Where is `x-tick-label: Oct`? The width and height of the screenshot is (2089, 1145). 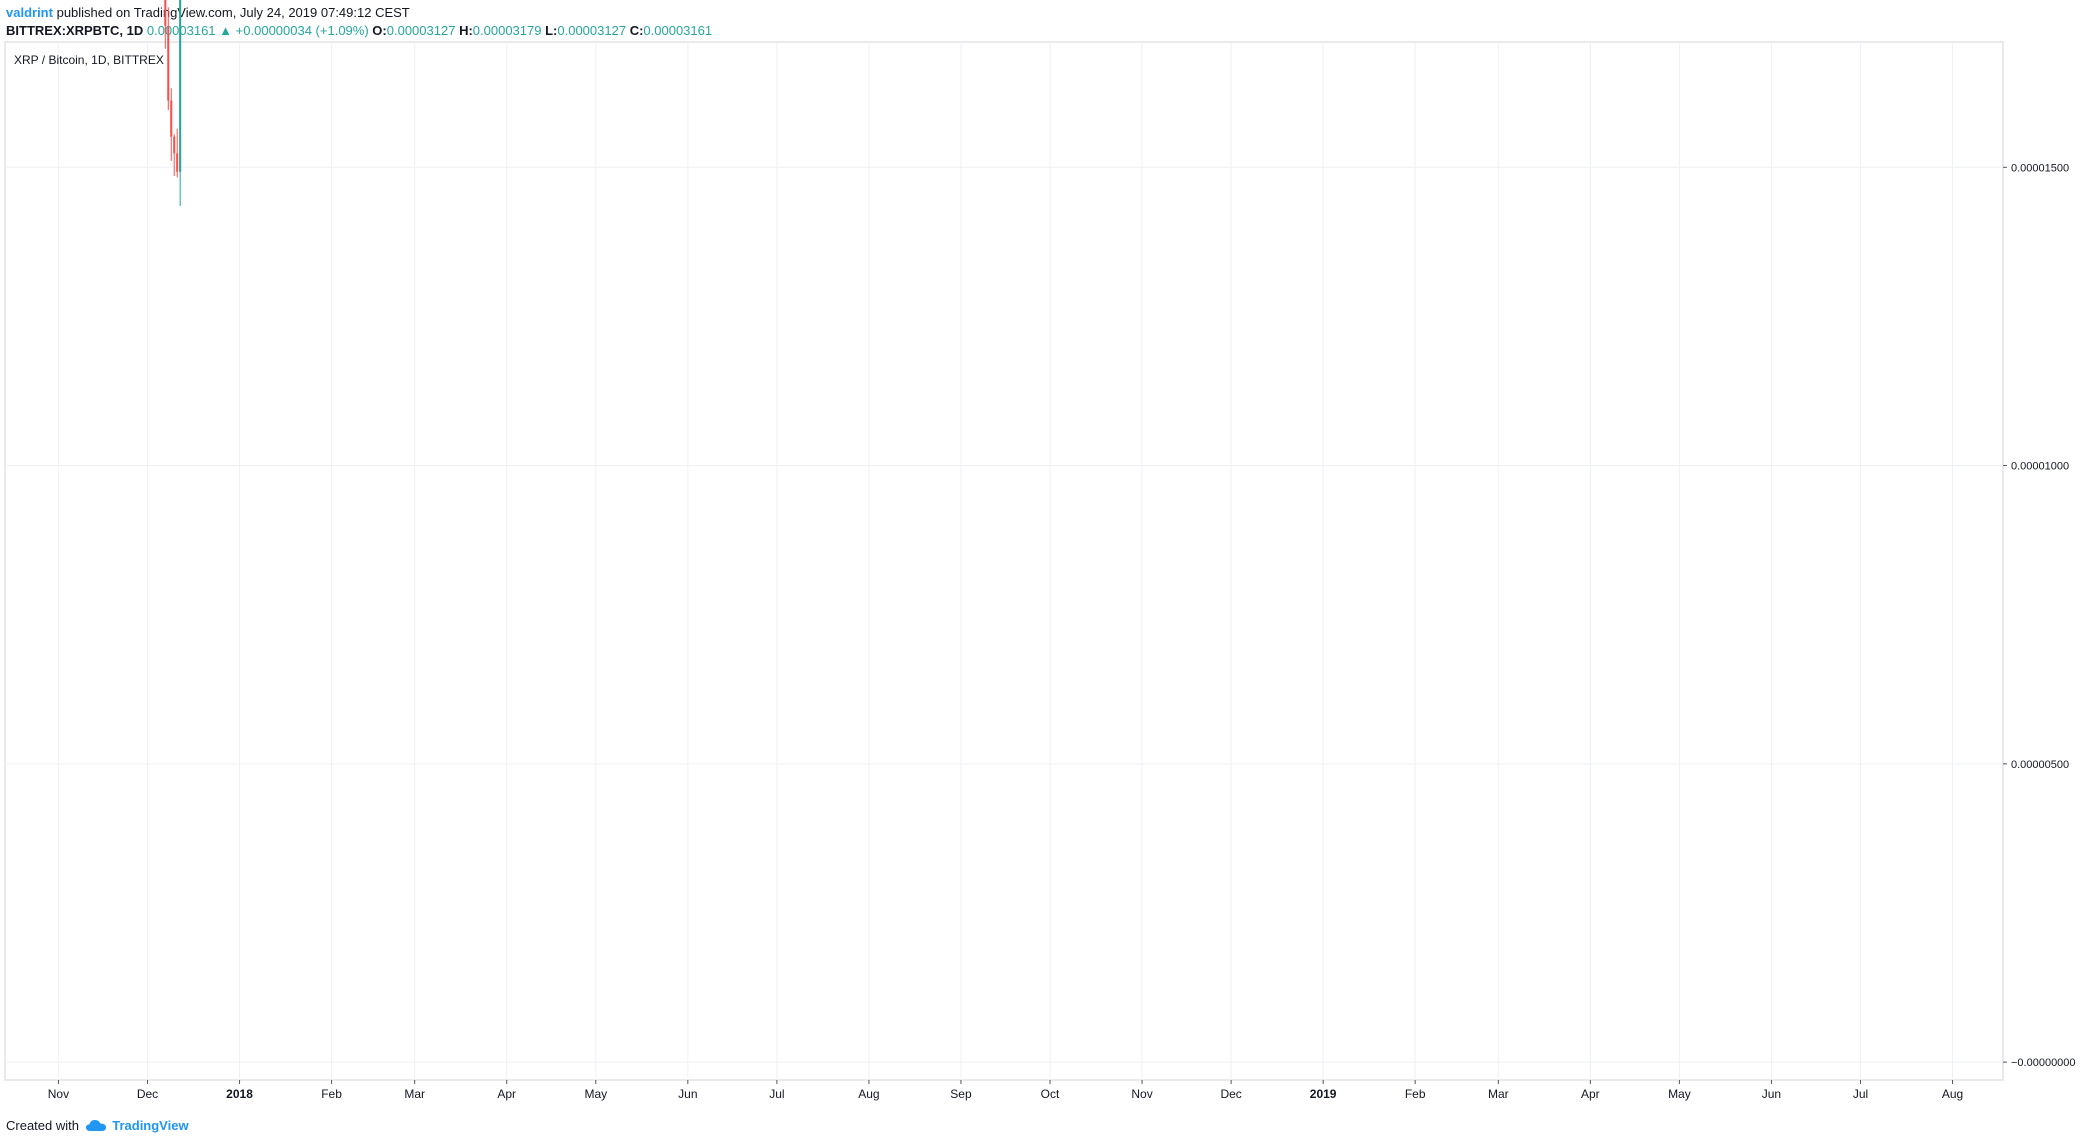 x-tick-label: Oct is located at coordinates (1050, 1094).